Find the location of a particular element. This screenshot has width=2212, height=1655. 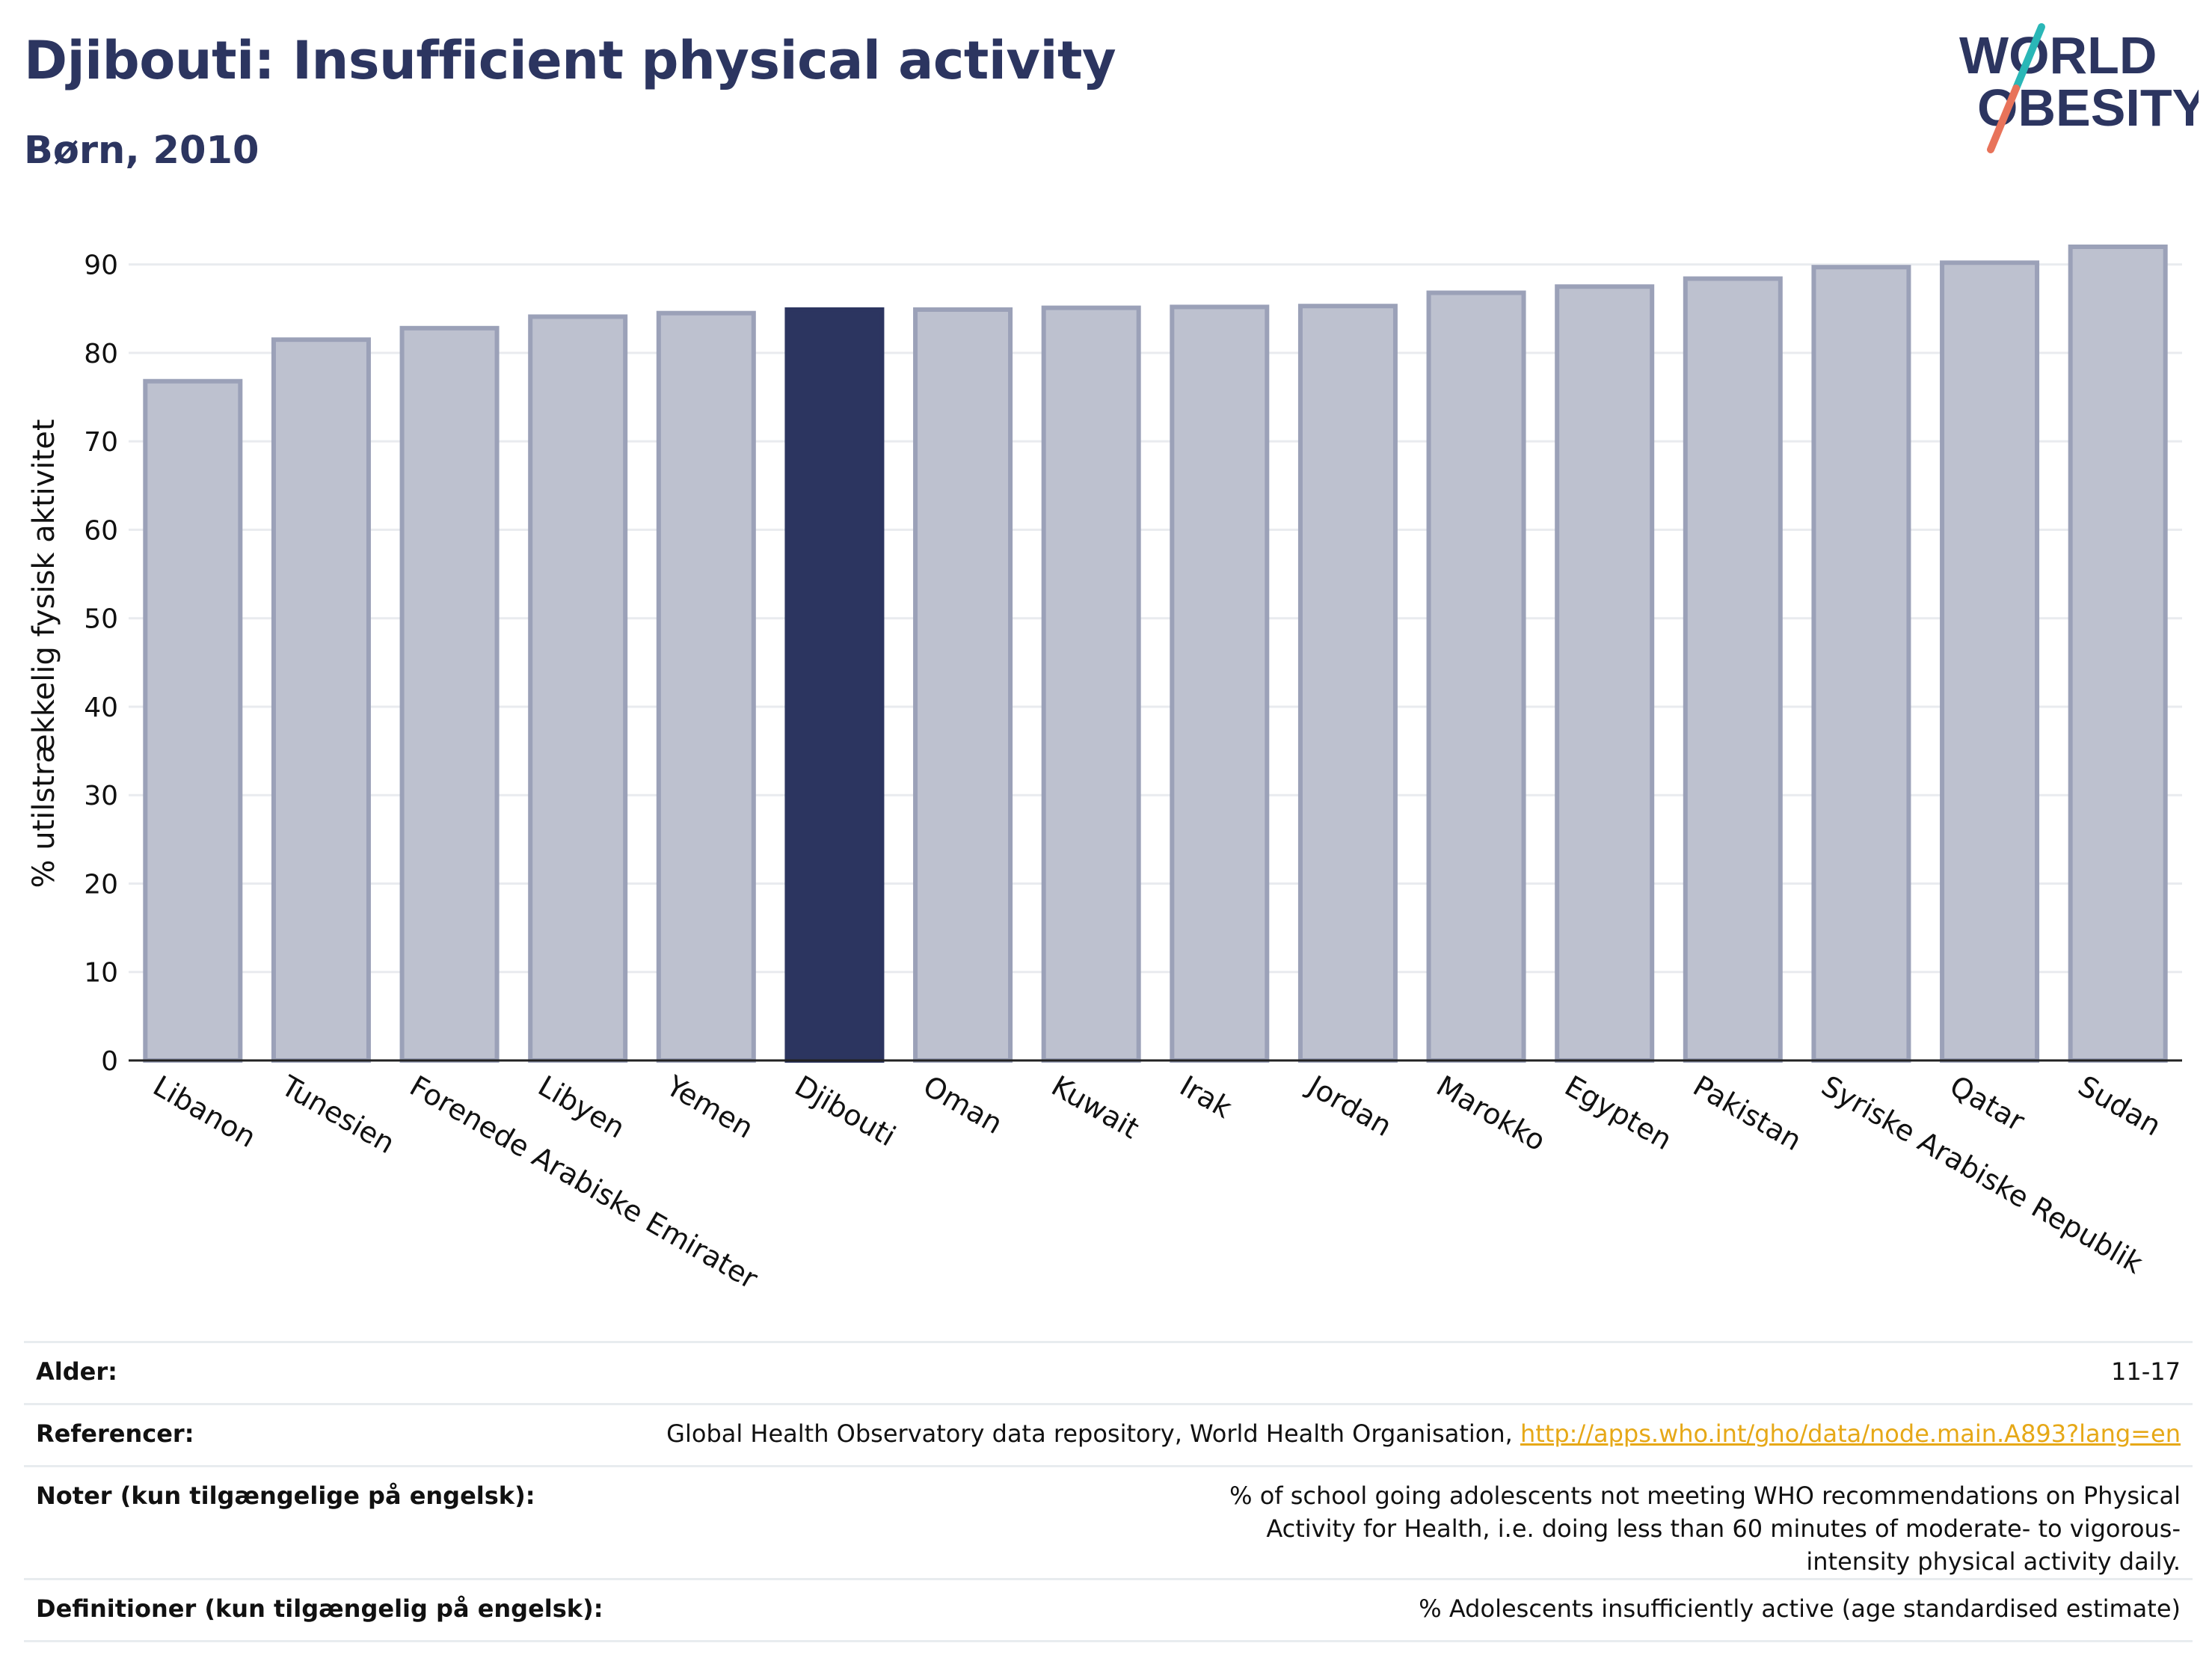

x-tick-label: Libanon is located at coordinates (204, 1111).